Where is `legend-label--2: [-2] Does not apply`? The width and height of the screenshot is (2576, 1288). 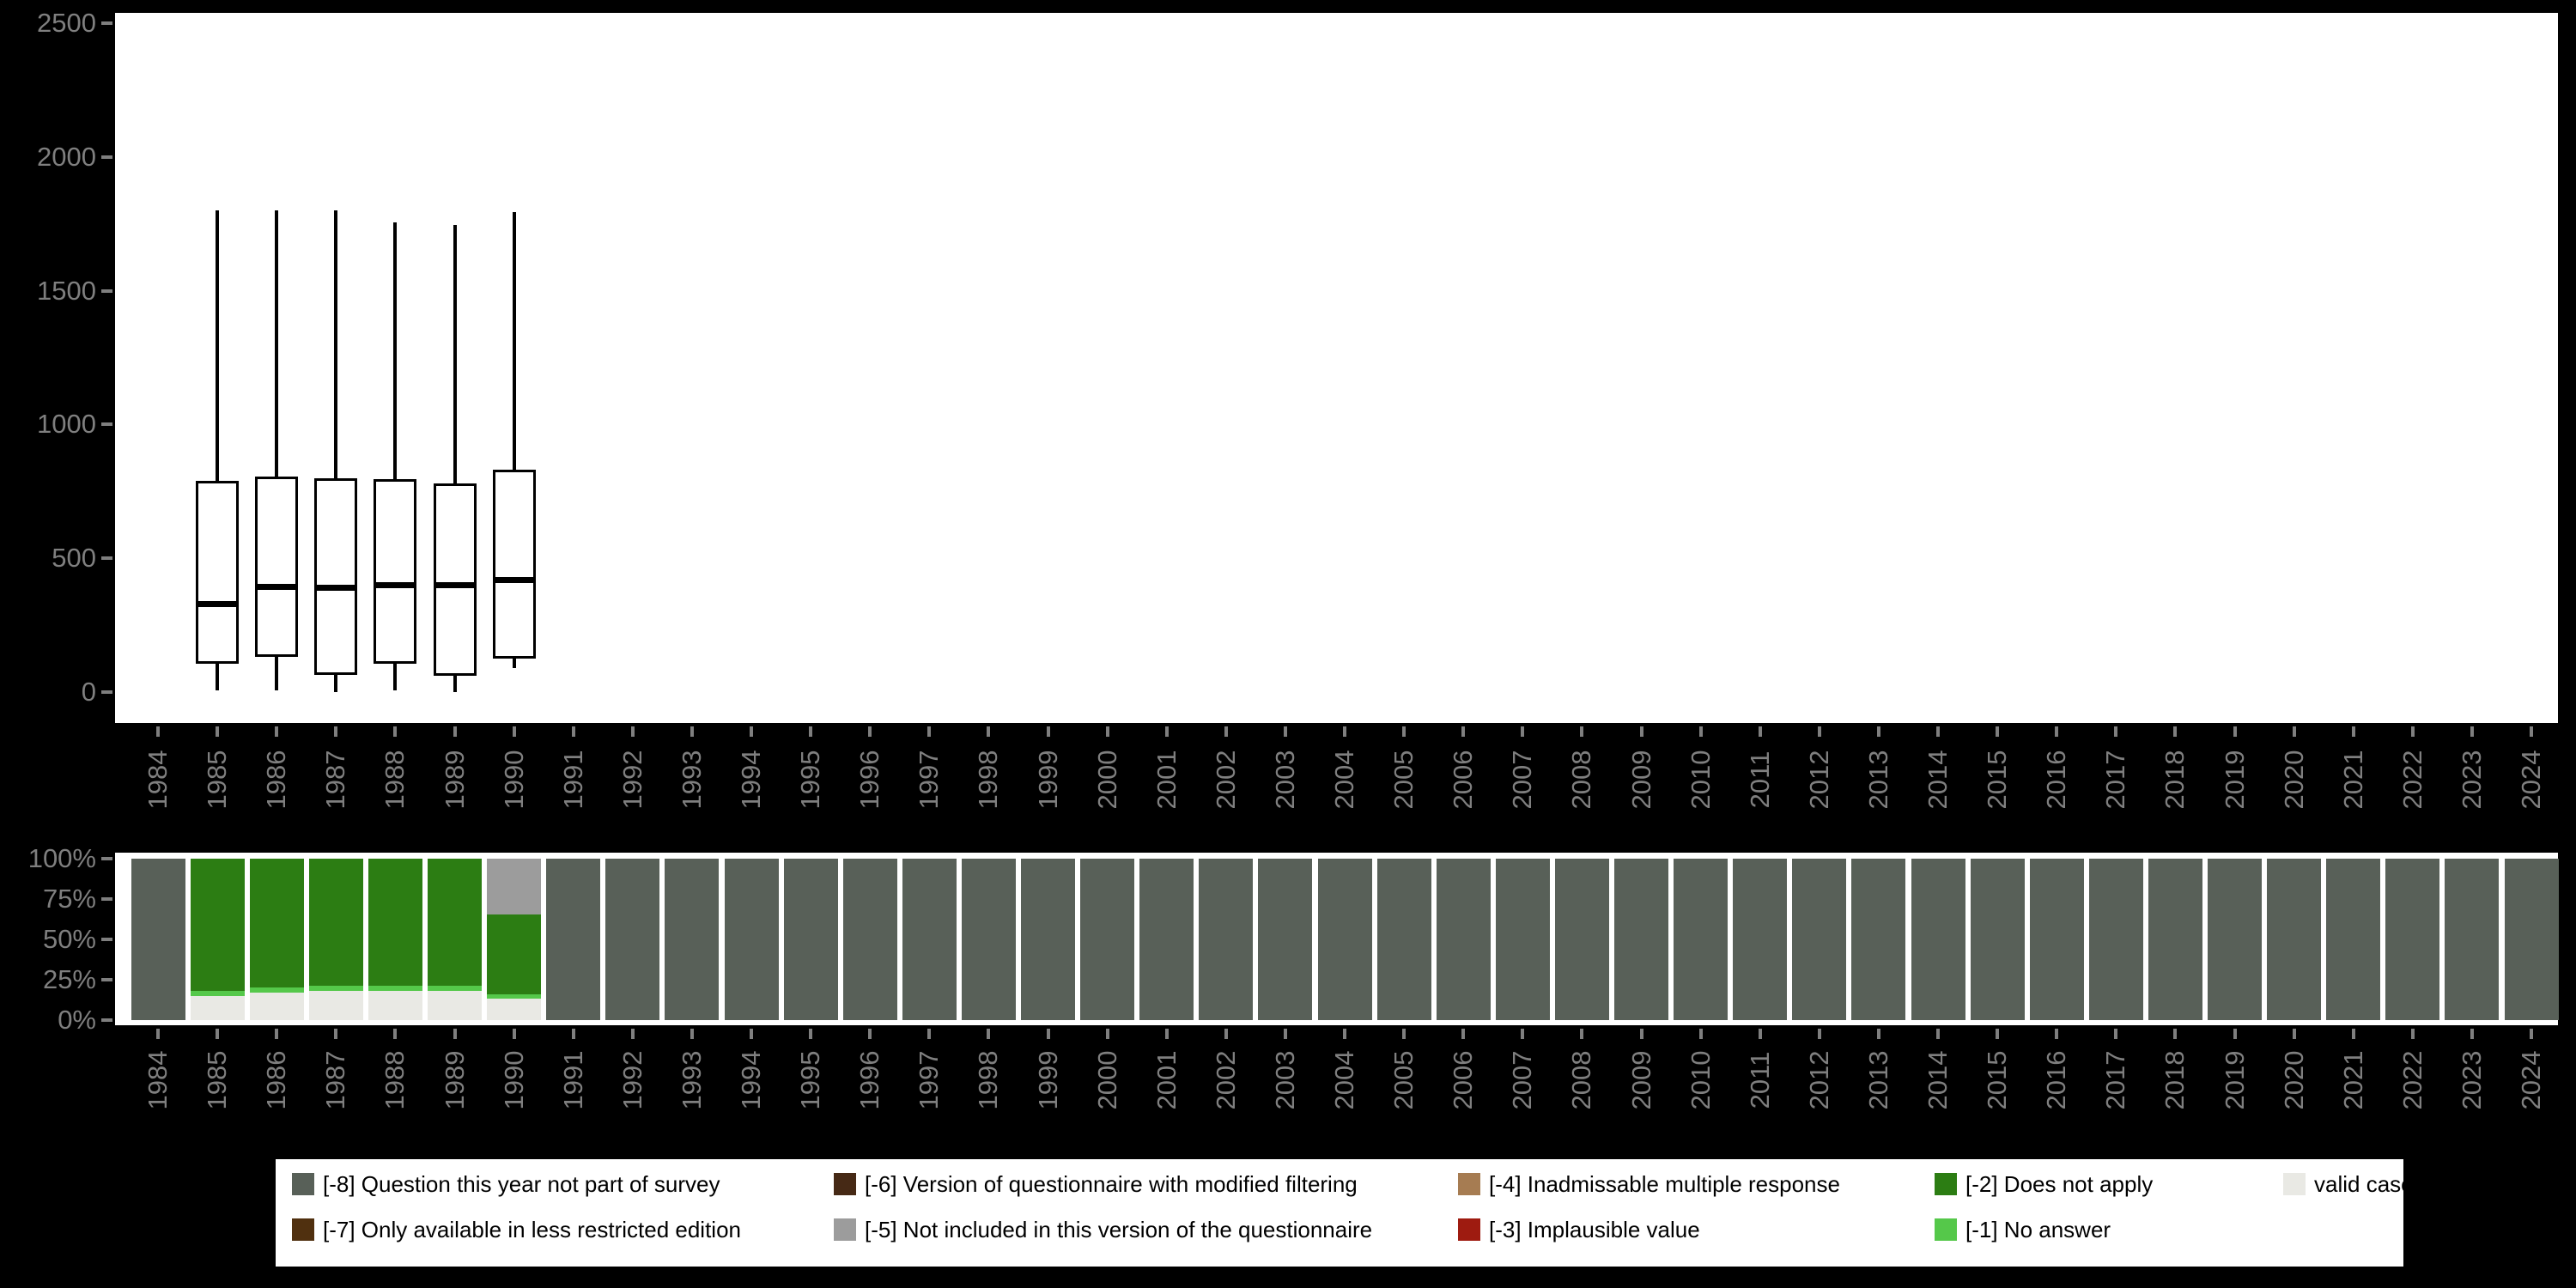 legend-label--2: [-2] Does not apply is located at coordinates (2060, 1184).